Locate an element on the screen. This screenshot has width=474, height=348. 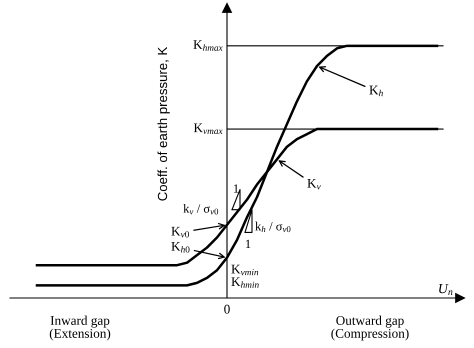
y-axis-title: Coeff. of earth pressure, K is located at coordinates (163, 123).